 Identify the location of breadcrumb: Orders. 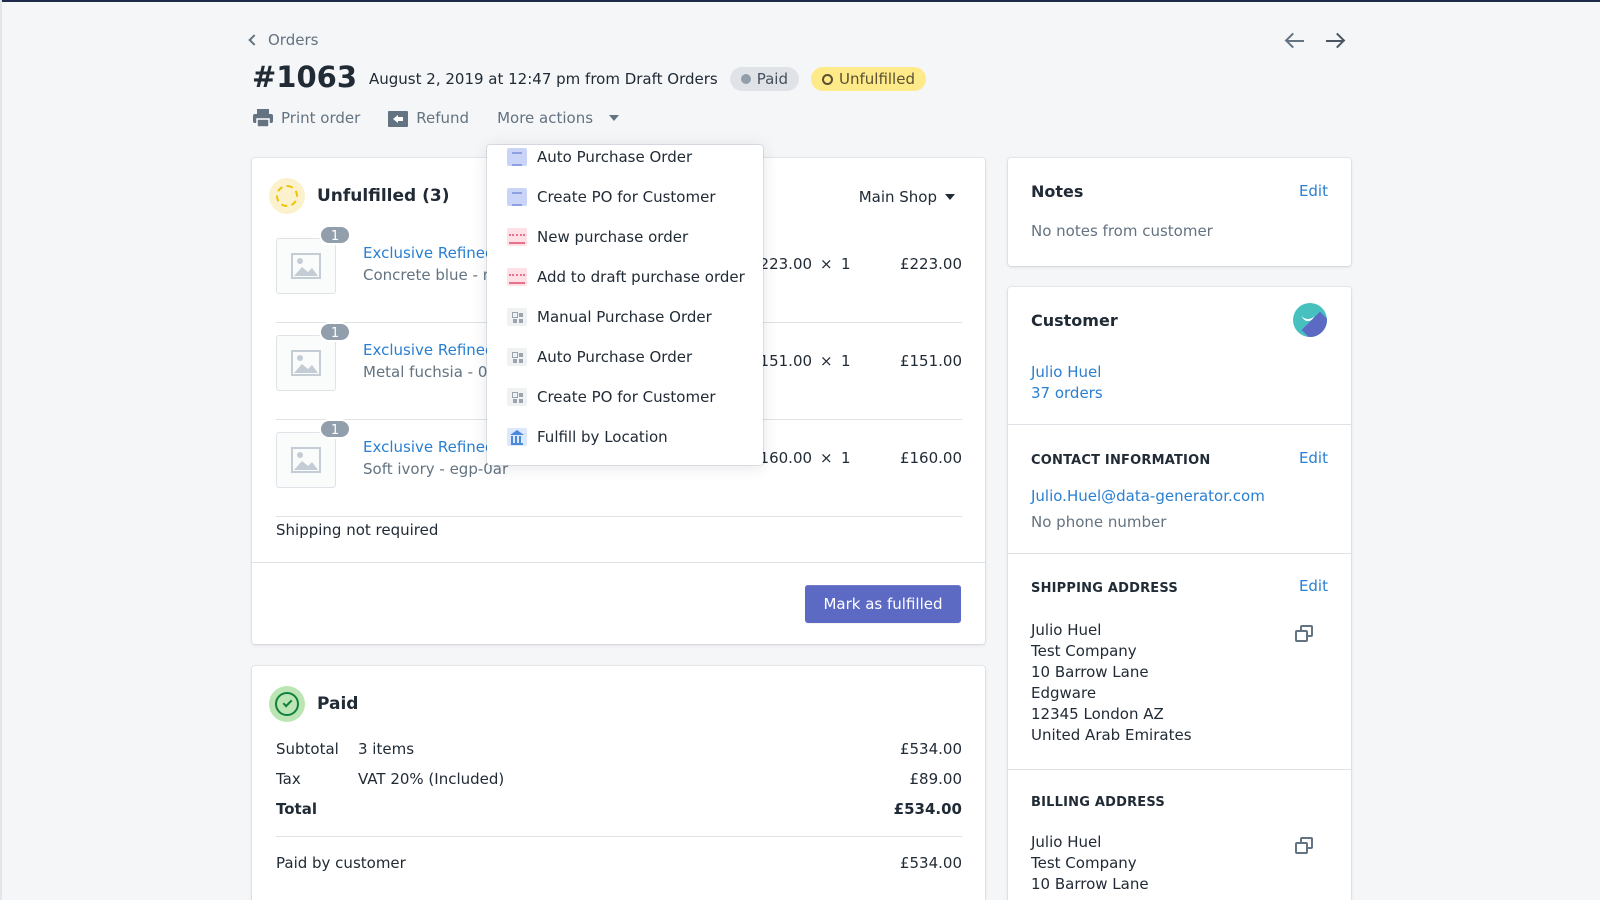
(283, 40).